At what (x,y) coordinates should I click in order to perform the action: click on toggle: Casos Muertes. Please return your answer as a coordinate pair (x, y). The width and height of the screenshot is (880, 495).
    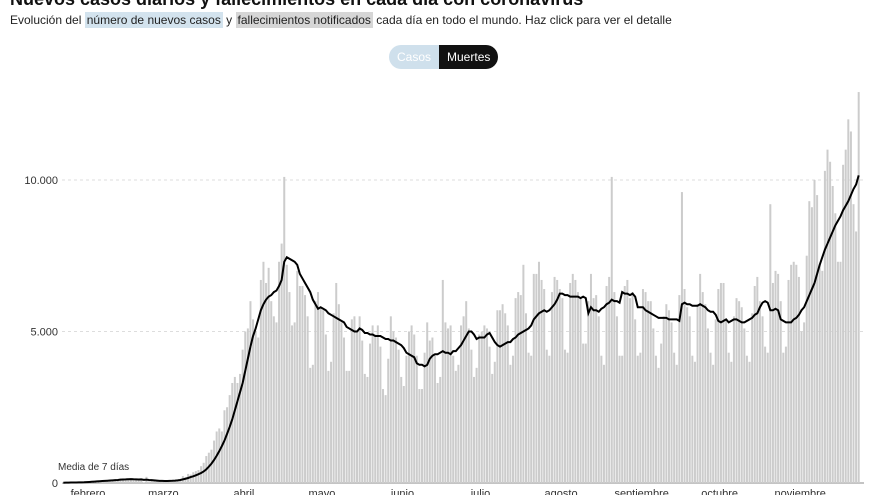
    Looking at the image, I should click on (444, 57).